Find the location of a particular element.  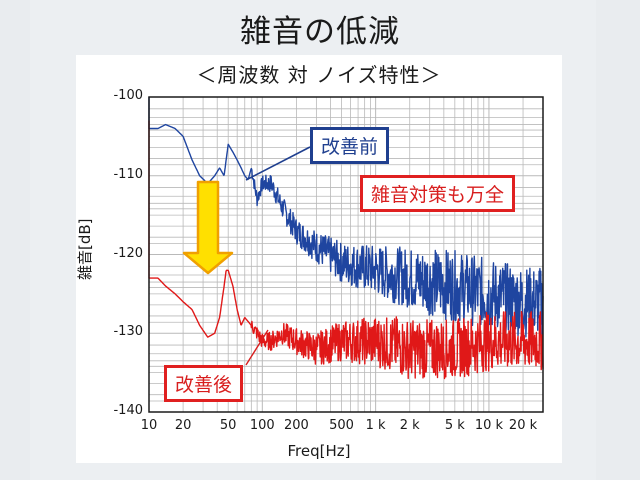

x-tick-label: 50 is located at coordinates (228, 425).